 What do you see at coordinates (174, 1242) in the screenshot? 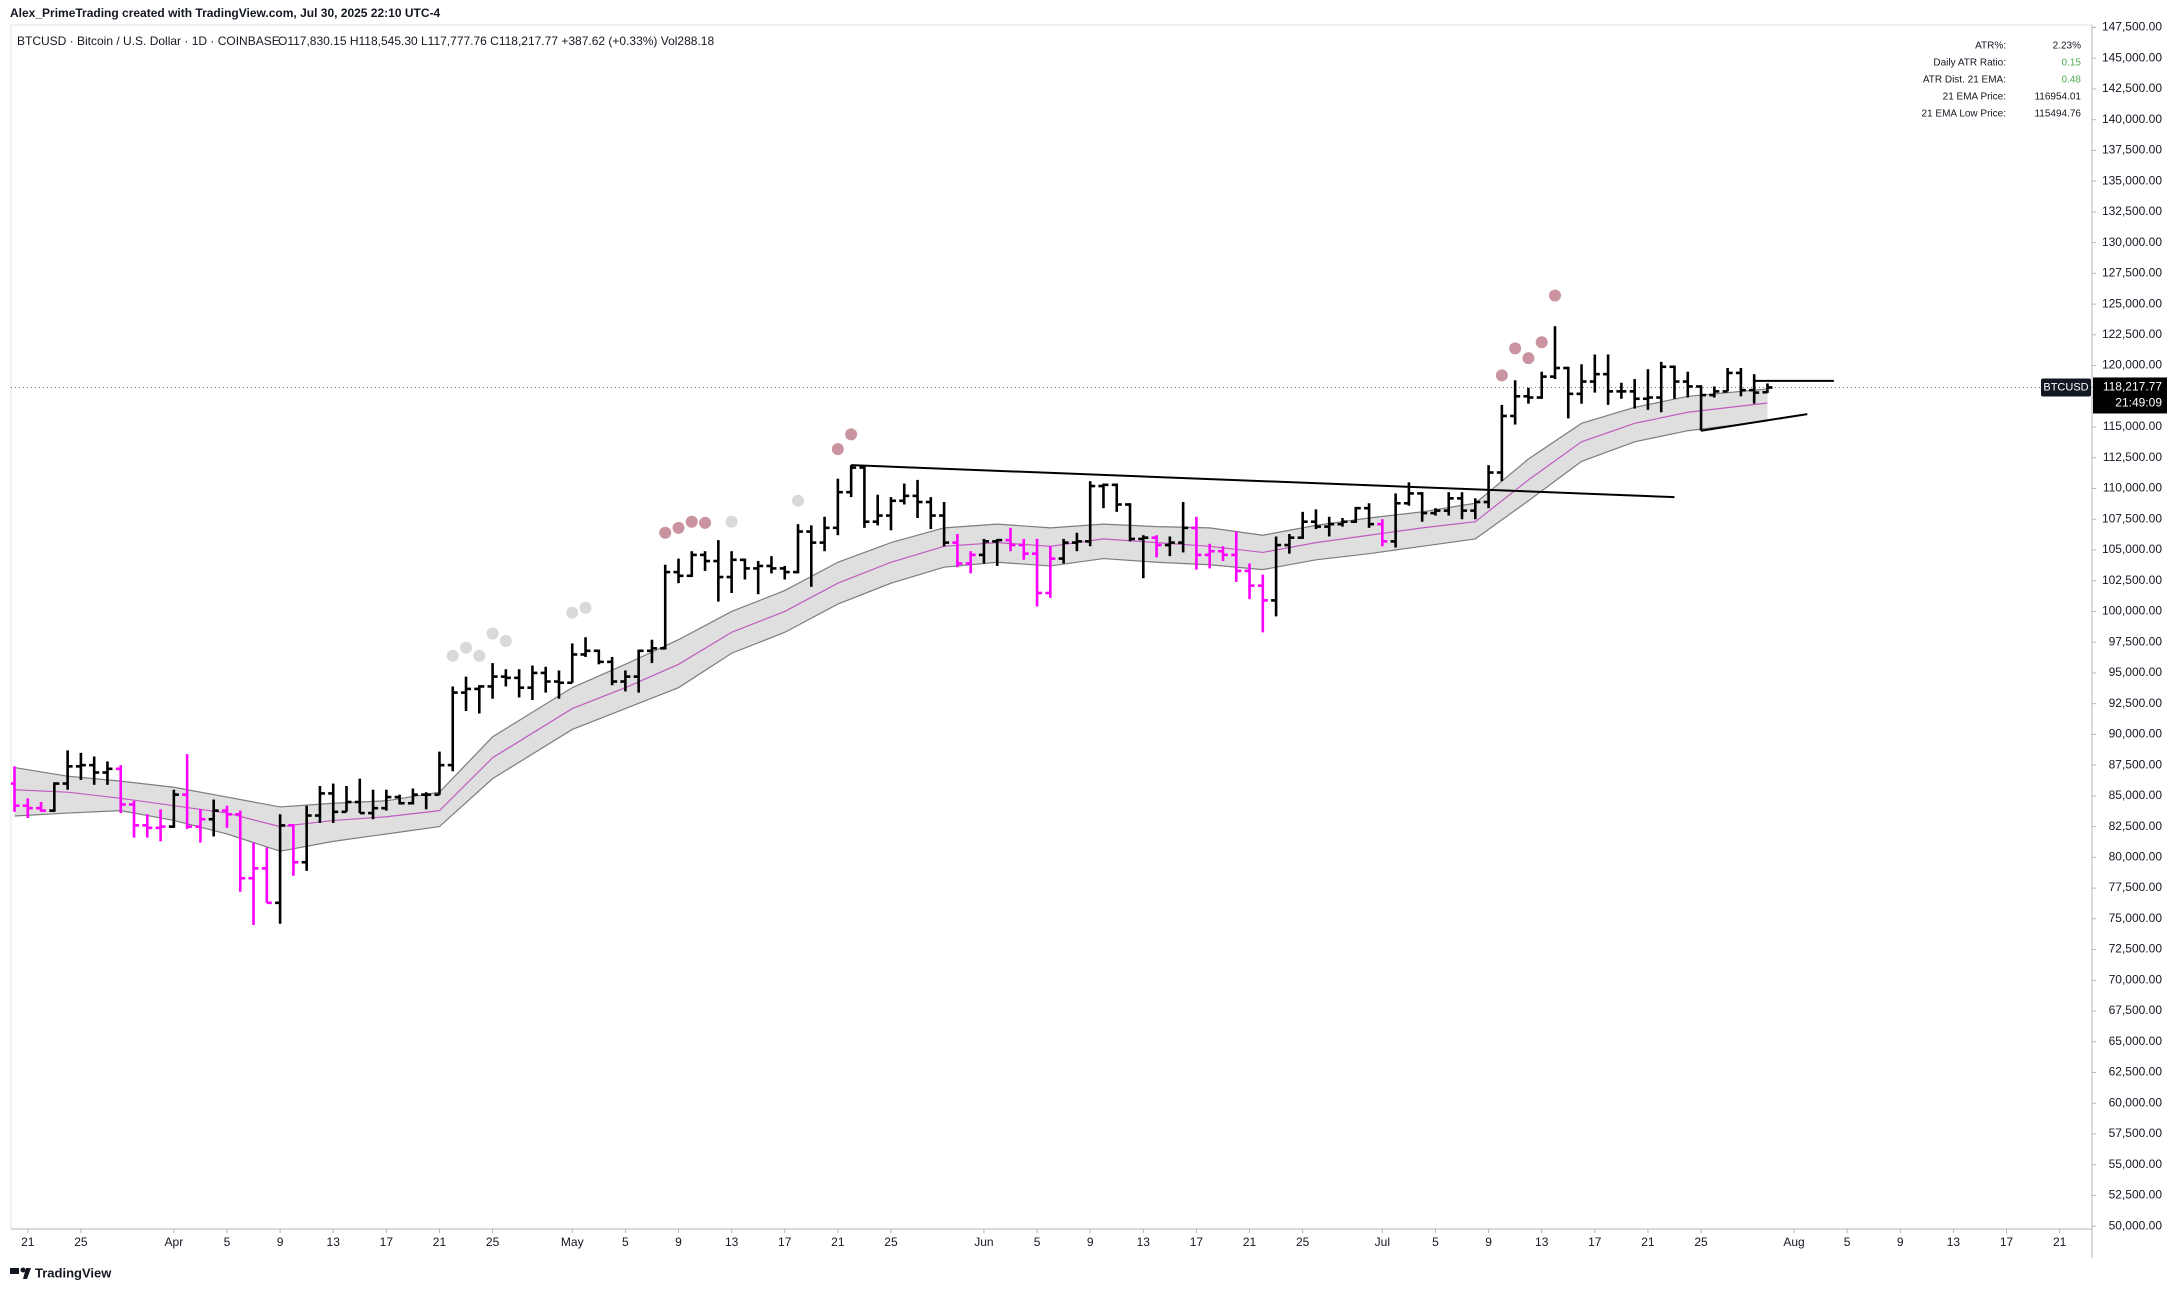
I see `x-tick-label: Apr` at bounding box center [174, 1242].